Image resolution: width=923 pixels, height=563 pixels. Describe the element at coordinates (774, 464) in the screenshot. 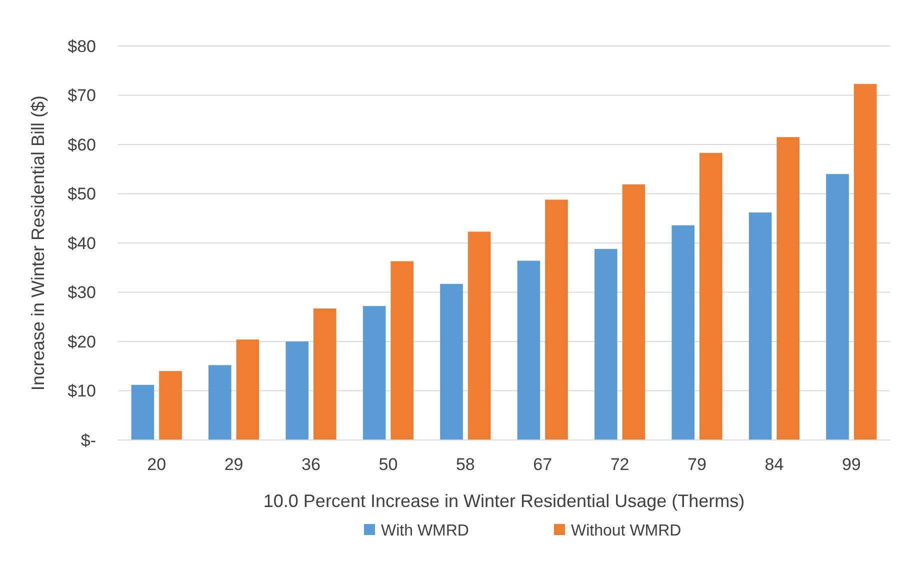

I see `x-tick-label: 84` at that location.